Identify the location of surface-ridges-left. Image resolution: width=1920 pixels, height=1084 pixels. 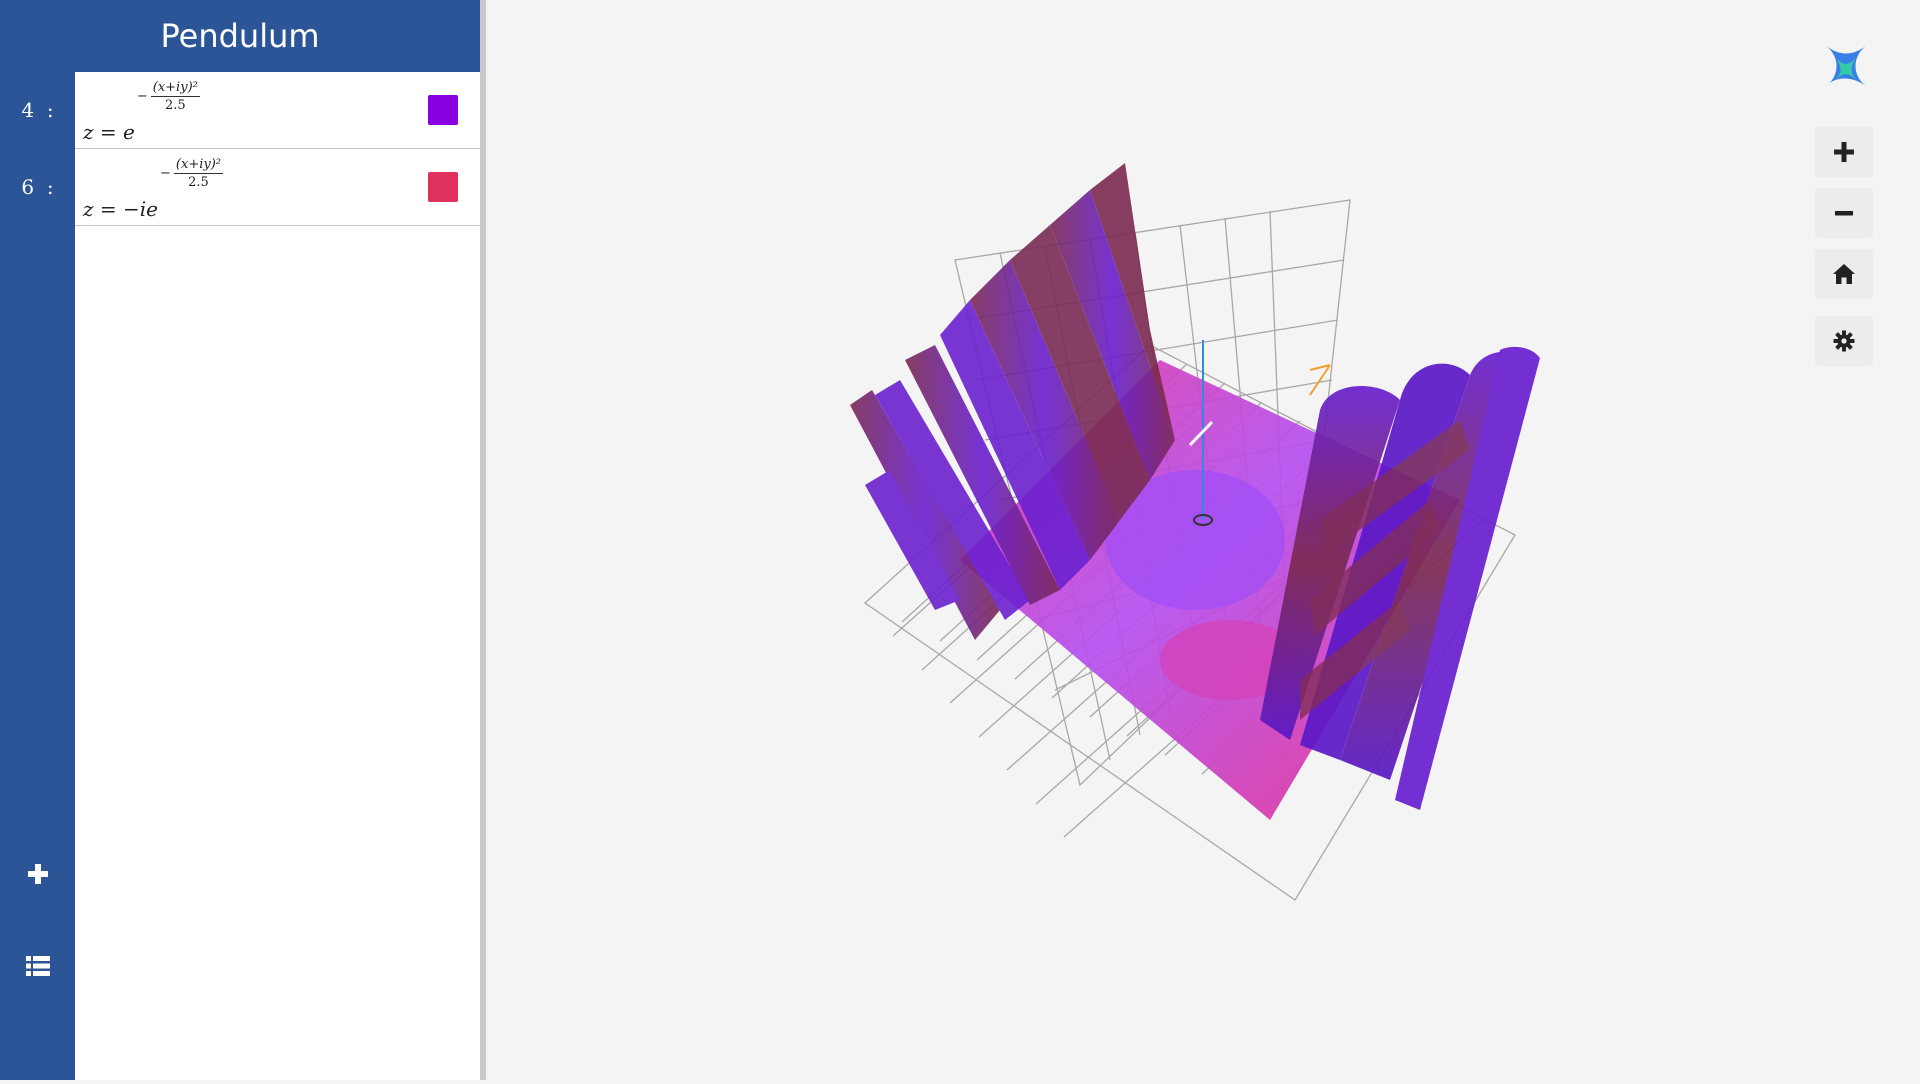
(1012, 401).